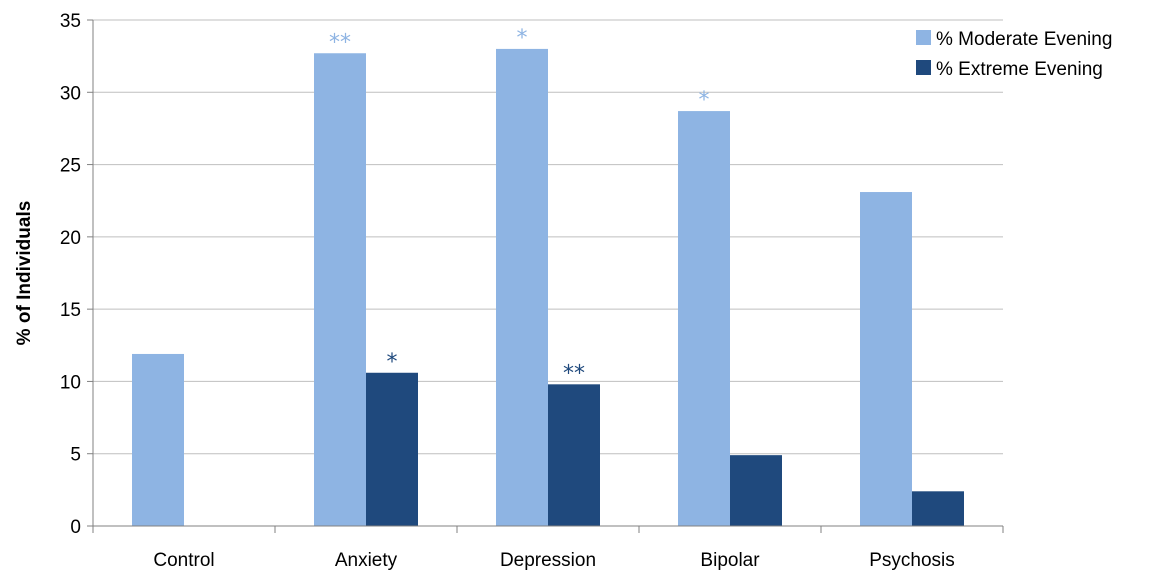  I want to click on y-tick-label: 25, so click(70, 166).